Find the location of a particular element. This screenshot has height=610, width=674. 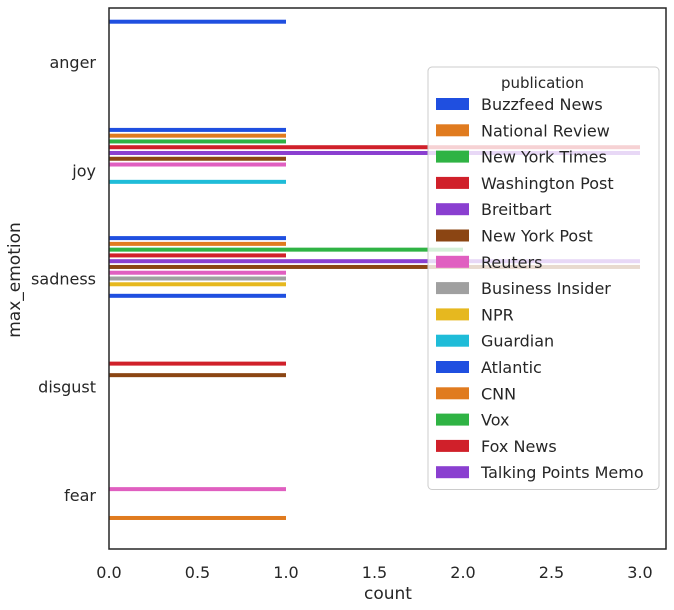

legend-label: CNN is located at coordinates (498, 393).